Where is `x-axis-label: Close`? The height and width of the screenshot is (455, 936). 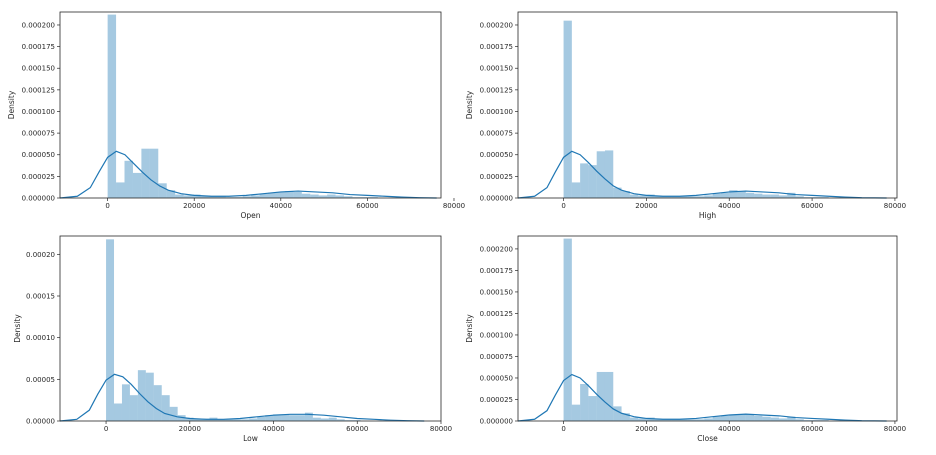 x-axis-label: Close is located at coordinates (707, 438).